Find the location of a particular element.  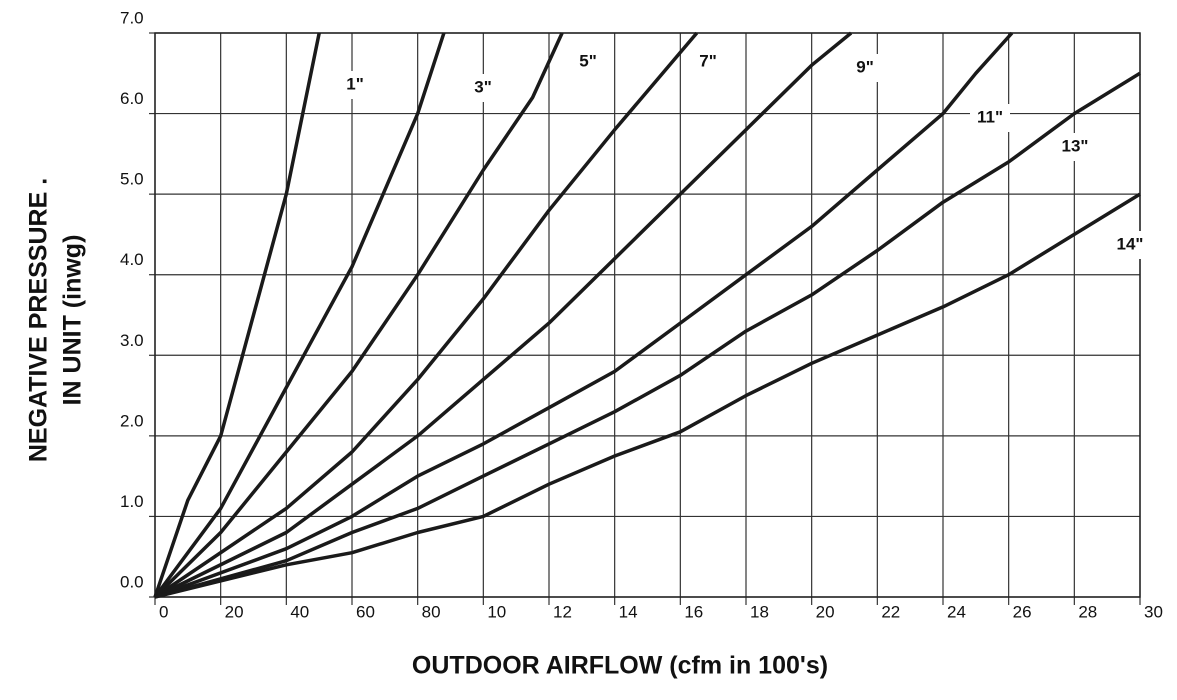

x-tick-label: 14 is located at coordinates (628, 611).